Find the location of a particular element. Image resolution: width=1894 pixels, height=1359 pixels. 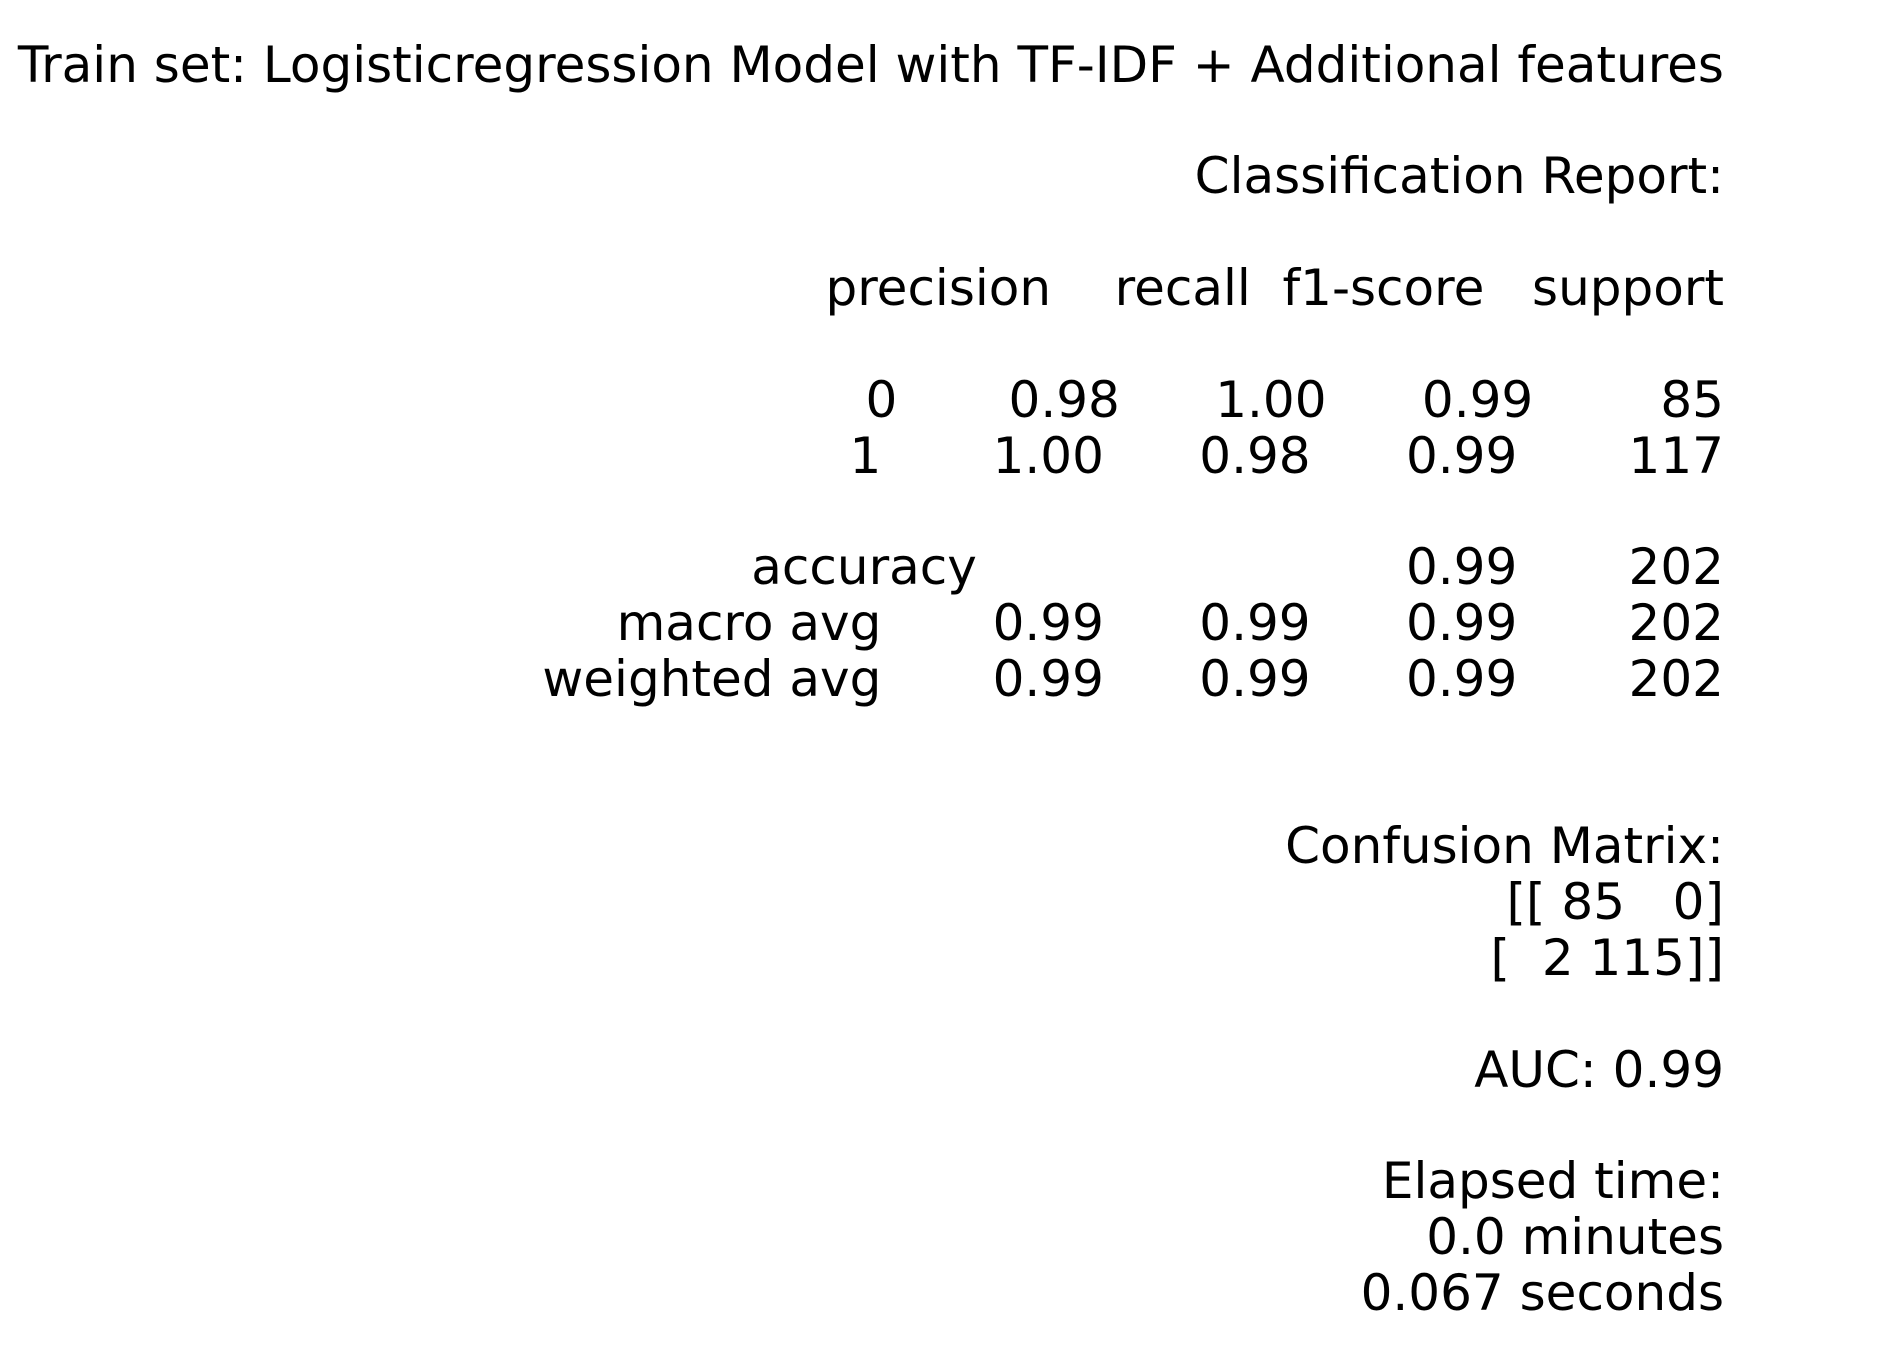

auc-value: AUC: 0.99 is located at coordinates (1599, 1070).